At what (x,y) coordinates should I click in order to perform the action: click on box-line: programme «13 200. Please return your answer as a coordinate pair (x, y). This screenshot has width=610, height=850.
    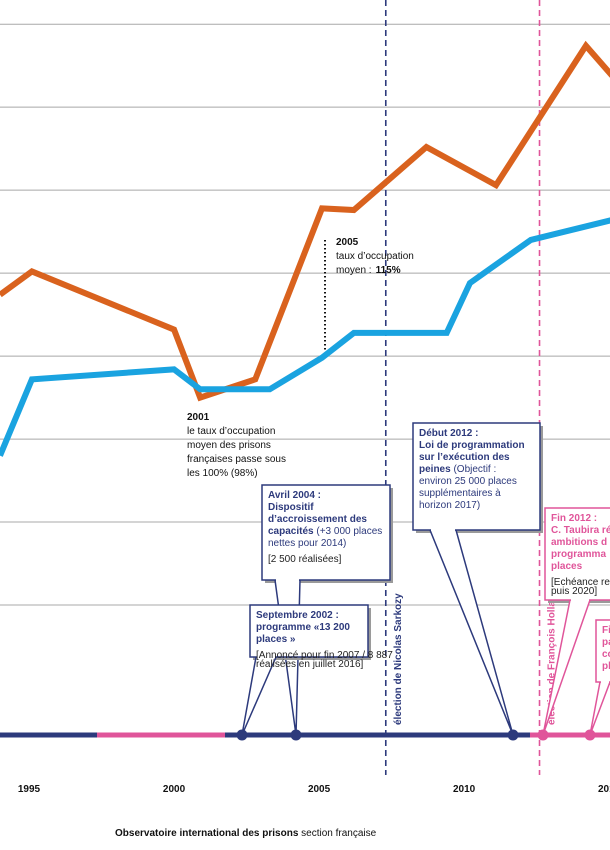
    Looking at the image, I should click on (303, 627).